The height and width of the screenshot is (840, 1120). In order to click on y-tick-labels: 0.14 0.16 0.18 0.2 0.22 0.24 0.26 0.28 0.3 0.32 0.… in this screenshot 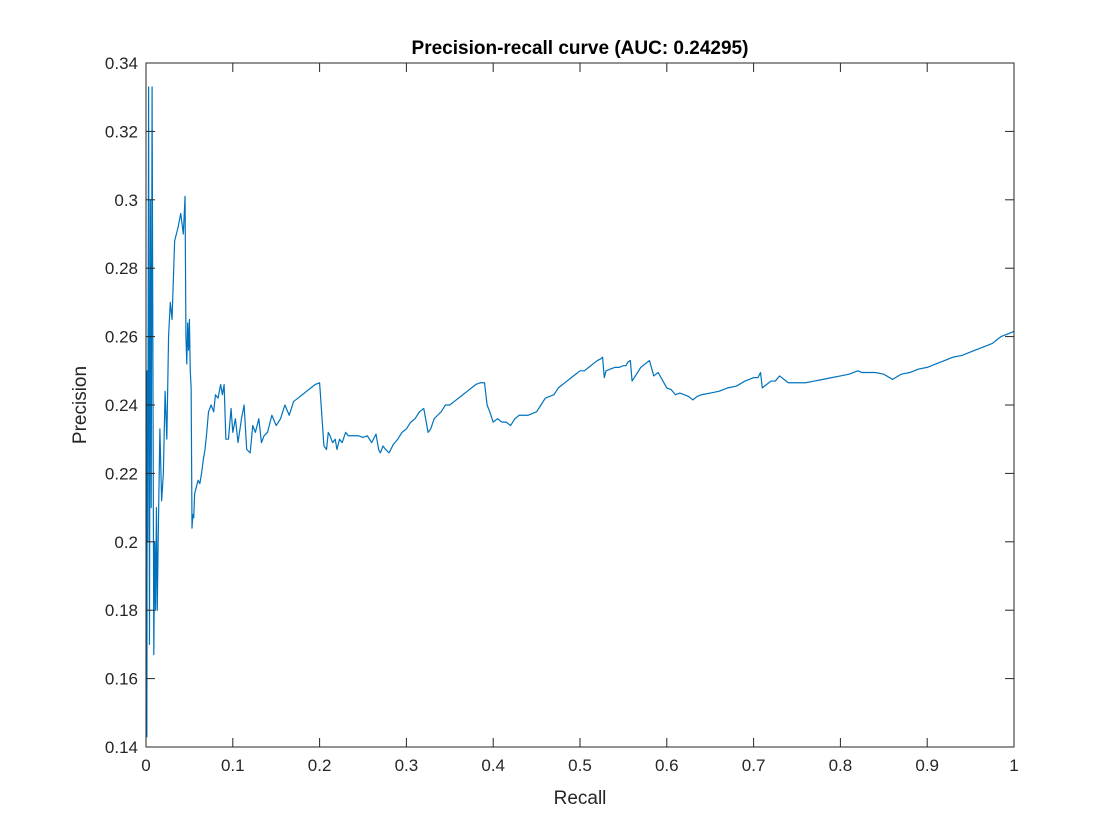, I will do `click(121, 405)`.